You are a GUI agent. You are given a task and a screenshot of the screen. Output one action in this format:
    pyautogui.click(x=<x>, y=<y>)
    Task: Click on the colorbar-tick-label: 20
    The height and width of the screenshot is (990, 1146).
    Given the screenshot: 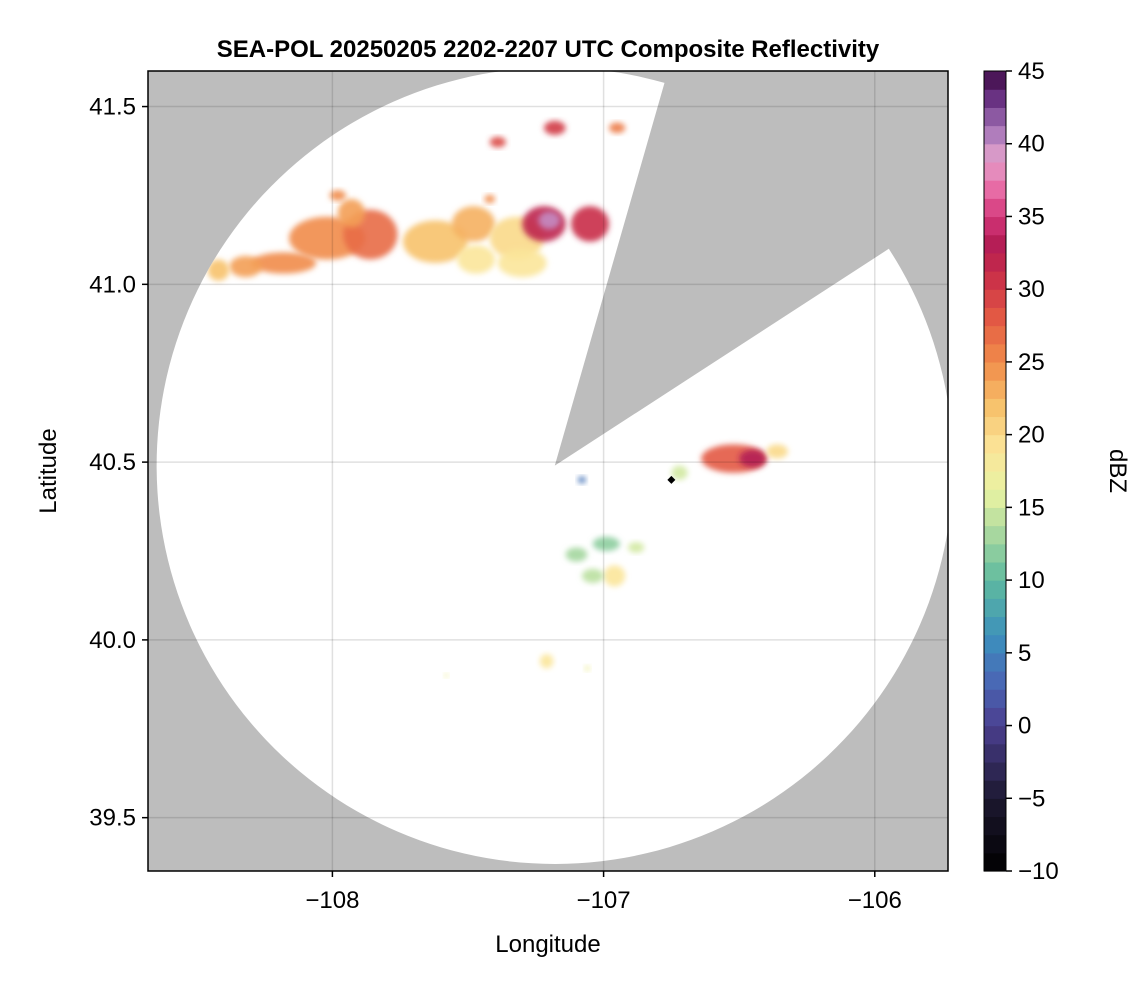 What is the action you would take?
    pyautogui.click(x=1031, y=435)
    